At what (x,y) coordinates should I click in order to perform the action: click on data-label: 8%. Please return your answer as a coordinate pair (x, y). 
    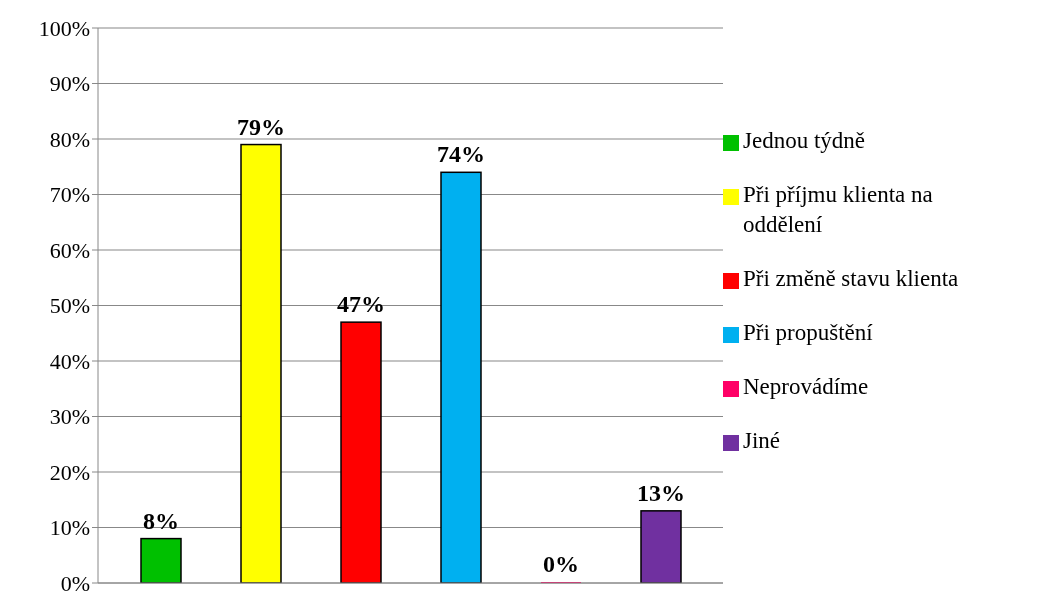
    Looking at the image, I should click on (161, 520).